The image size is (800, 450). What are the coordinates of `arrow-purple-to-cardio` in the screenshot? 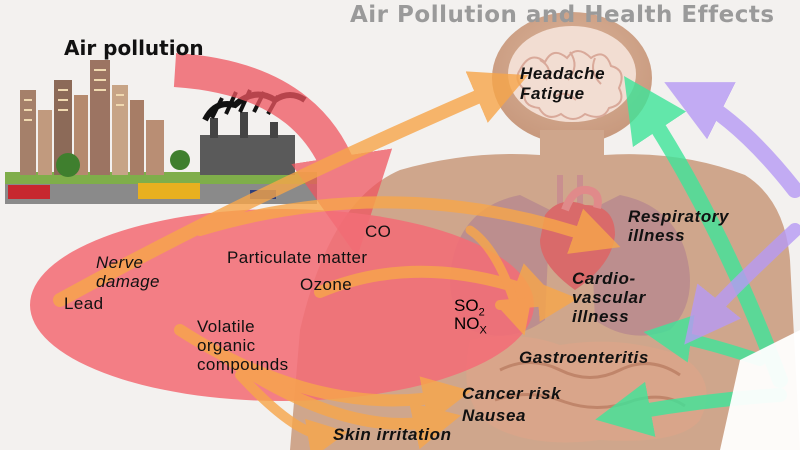 It's located at (742, 284).